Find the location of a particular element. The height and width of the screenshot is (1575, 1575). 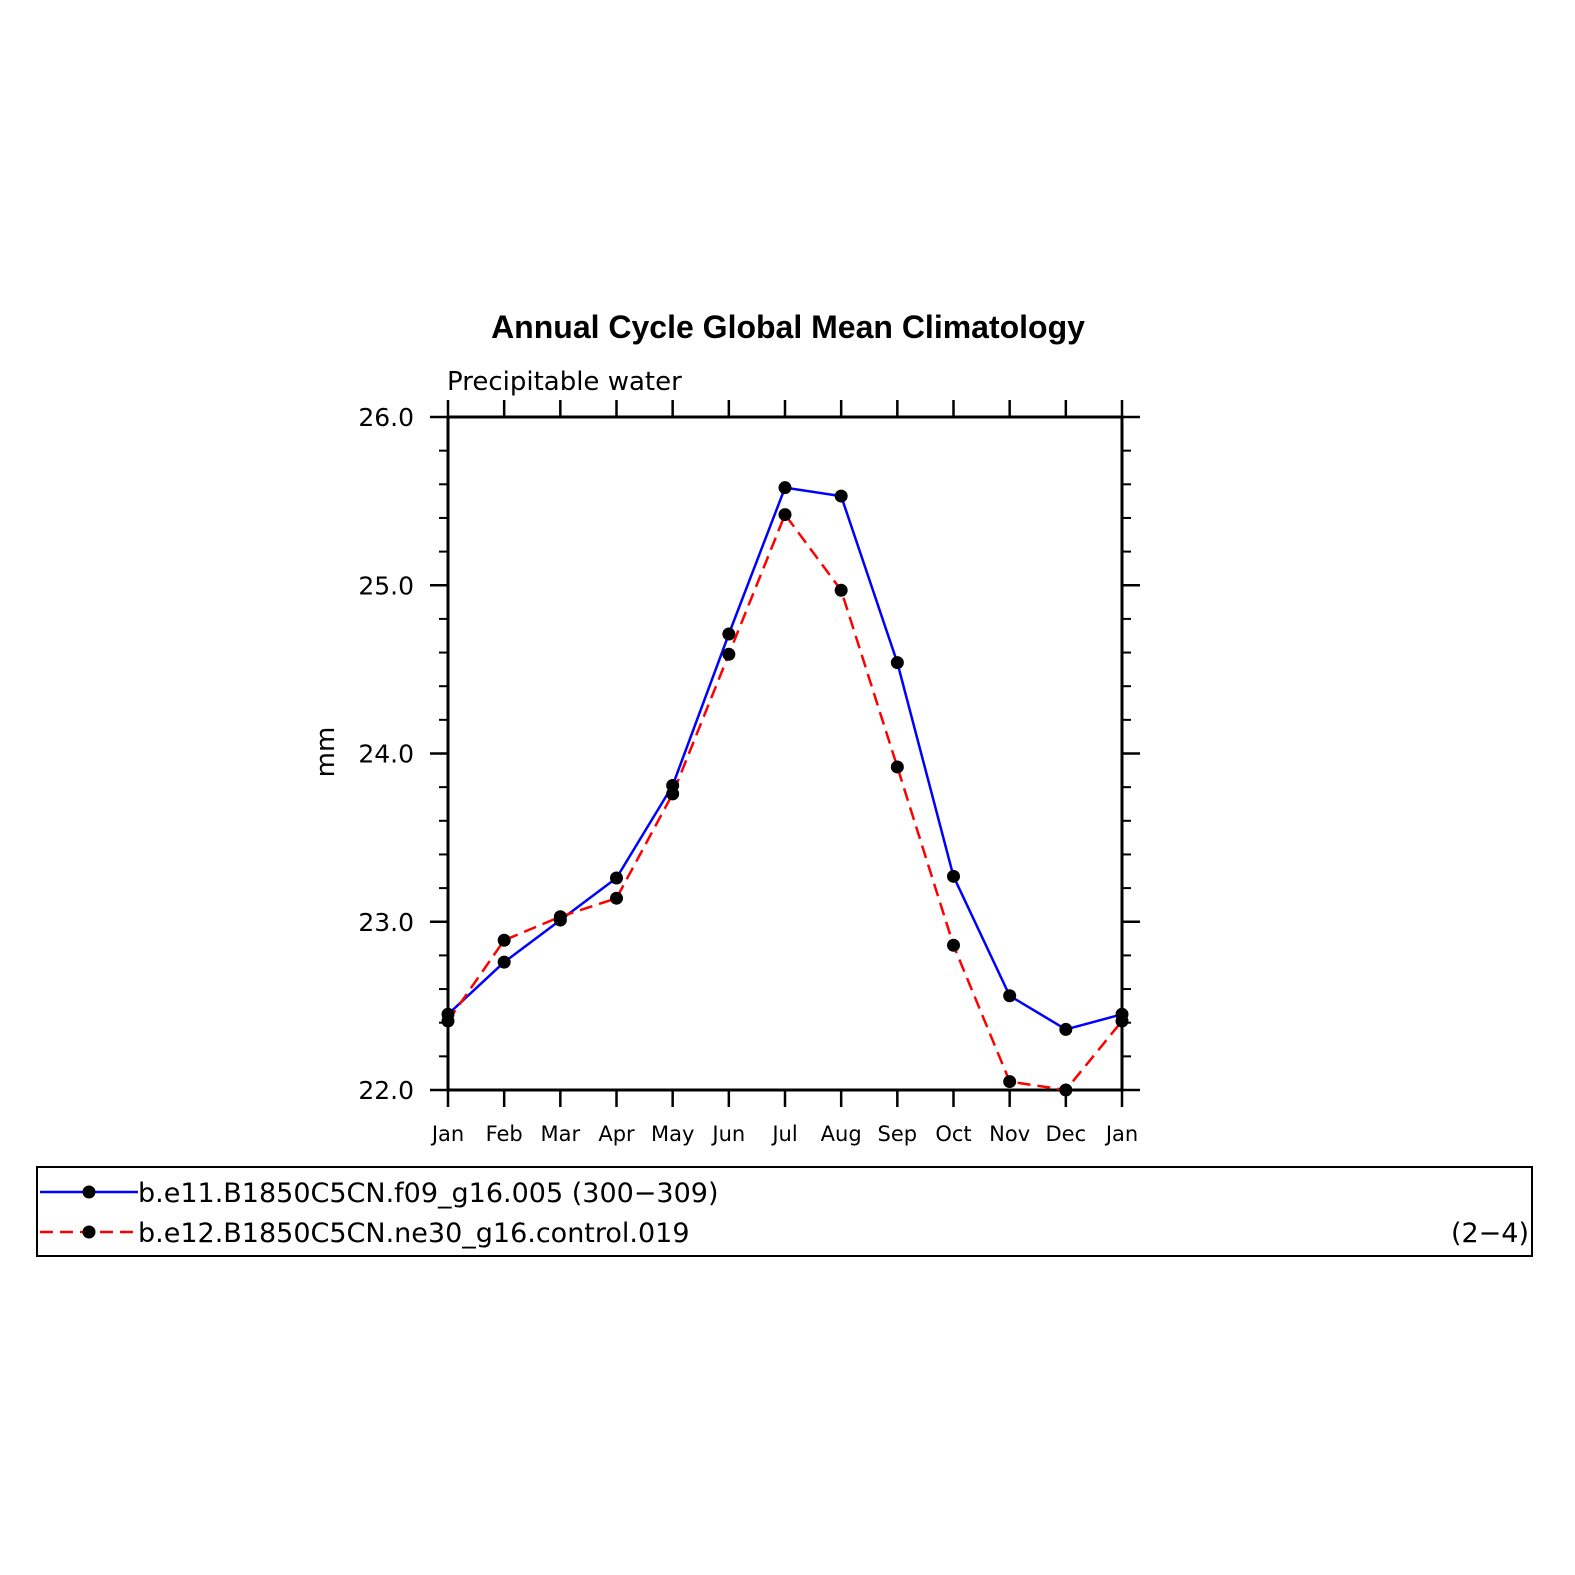

x-tick-label: Jun is located at coordinates (727, 1134).